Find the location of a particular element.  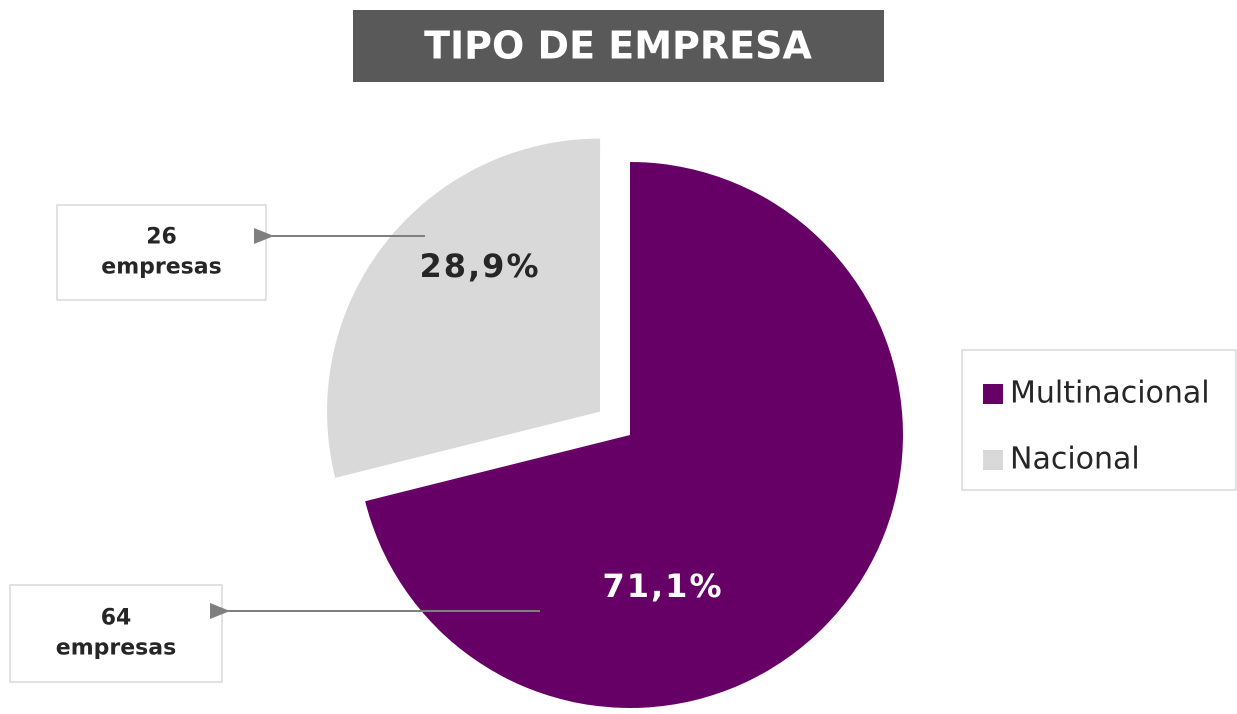

legend-label: Multinacional is located at coordinates (1110, 393).